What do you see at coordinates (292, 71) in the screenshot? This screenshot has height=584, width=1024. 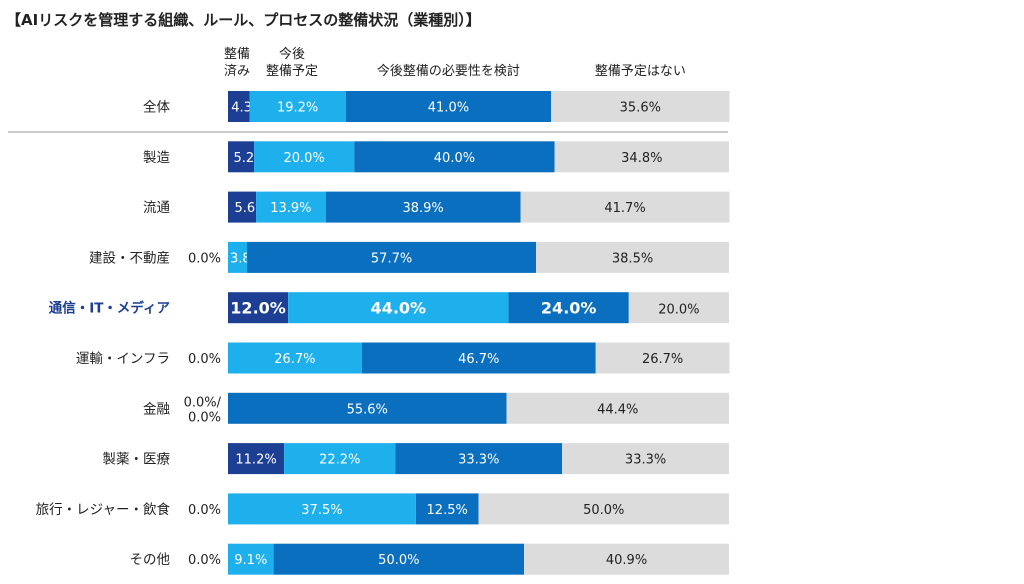 I see `series-header-2-line-2: 整備予定` at bounding box center [292, 71].